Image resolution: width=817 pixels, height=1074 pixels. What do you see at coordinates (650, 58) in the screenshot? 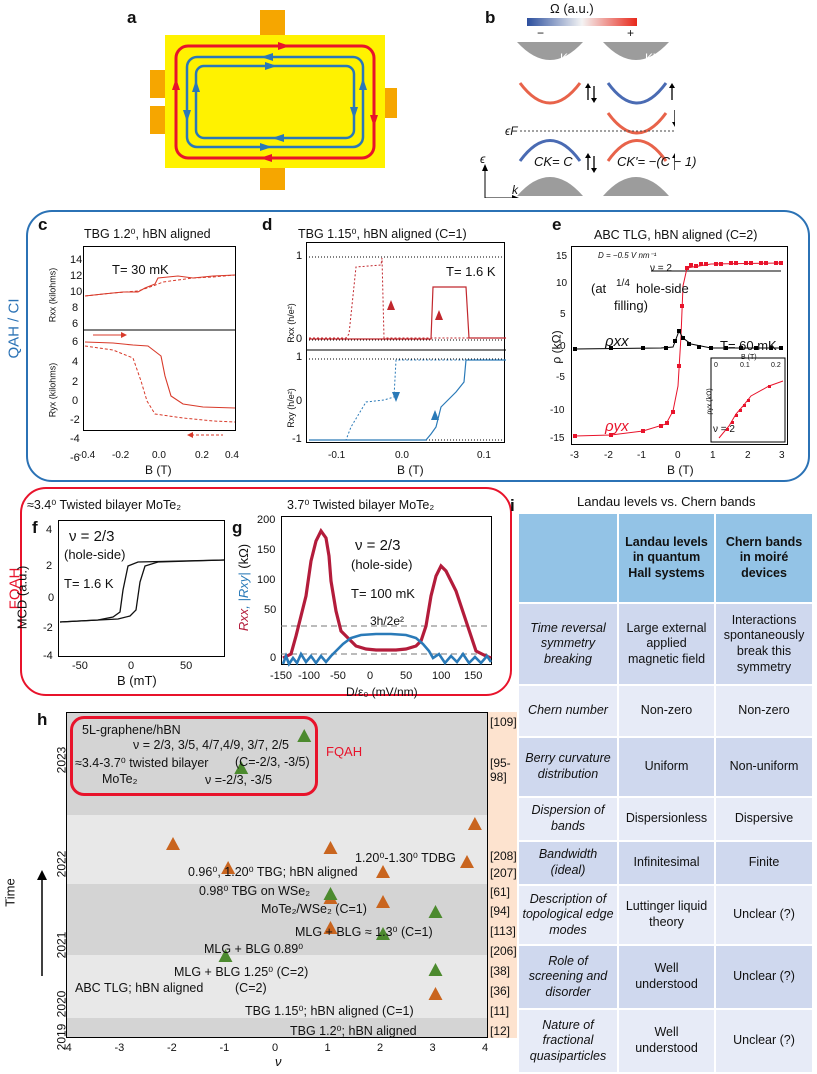
I see `valley-kprime-label: K'` at bounding box center [650, 58].